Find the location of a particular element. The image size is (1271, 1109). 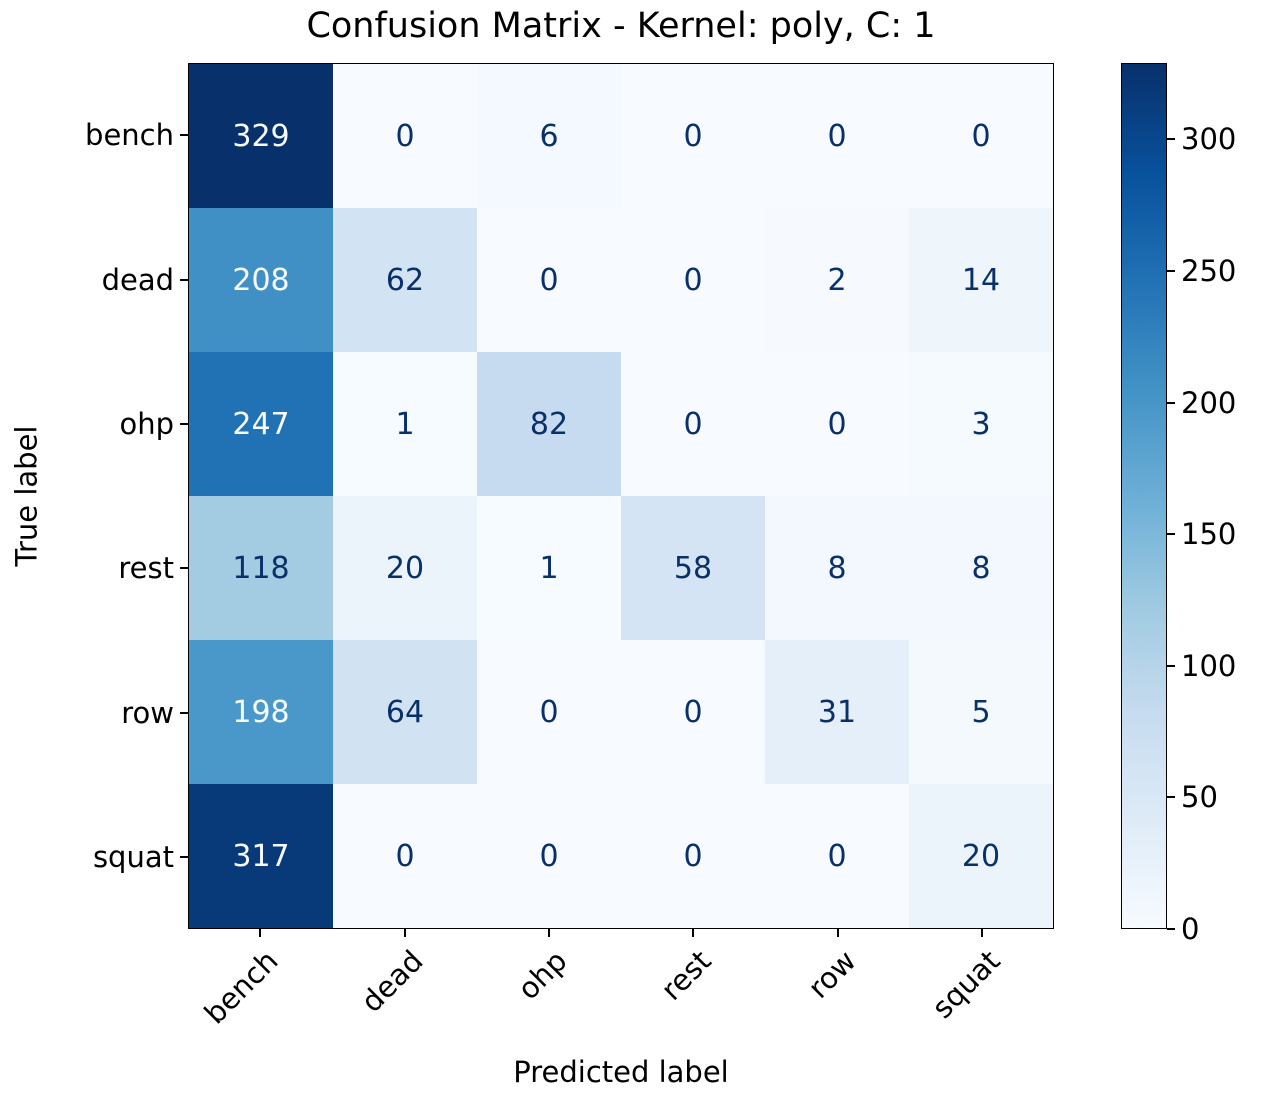

matrix-cell: 329 is located at coordinates (261, 136).